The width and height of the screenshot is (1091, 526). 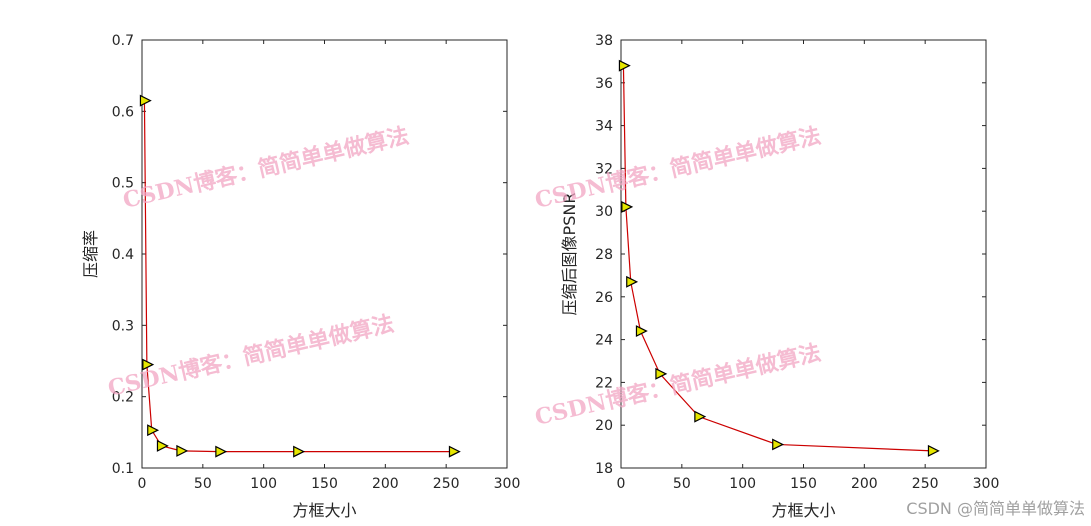 I want to click on y-tick-label: 20, so click(x=604, y=426).